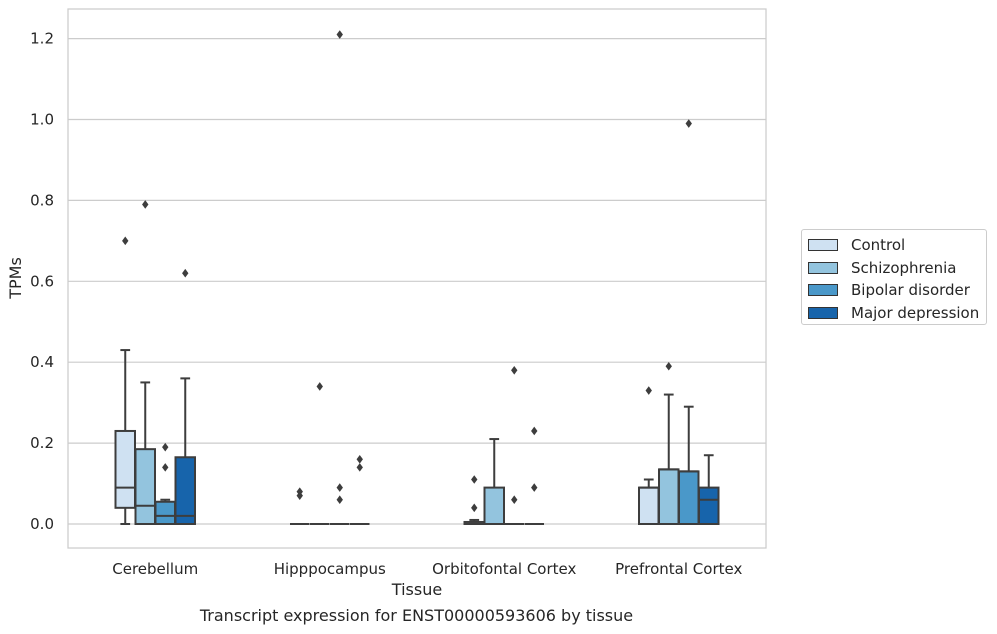 The image size is (997, 634). Describe the element at coordinates (42, 443) in the screenshot. I see `y-tick-label: 0.2` at that location.